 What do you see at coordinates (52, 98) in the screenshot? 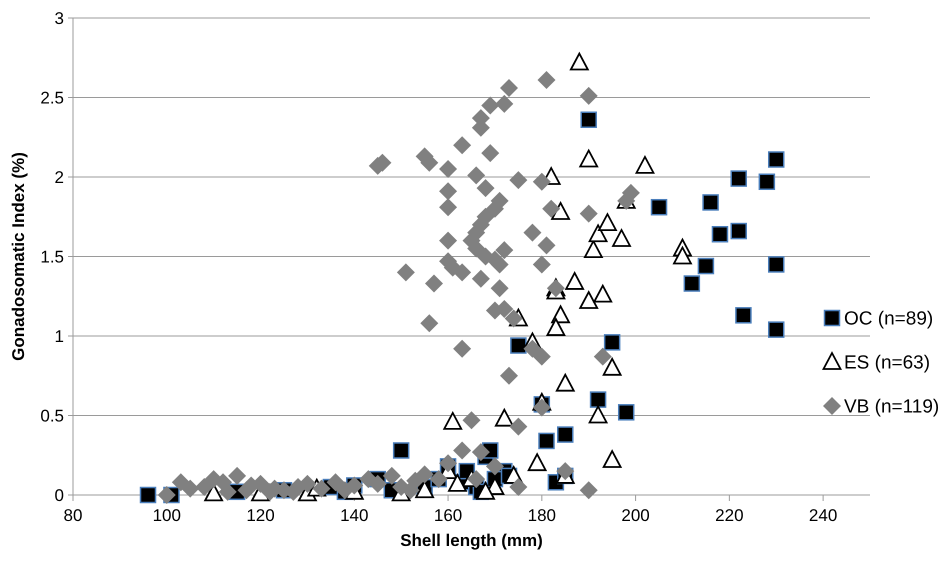
I see `y-tick-label: 2.5` at bounding box center [52, 98].